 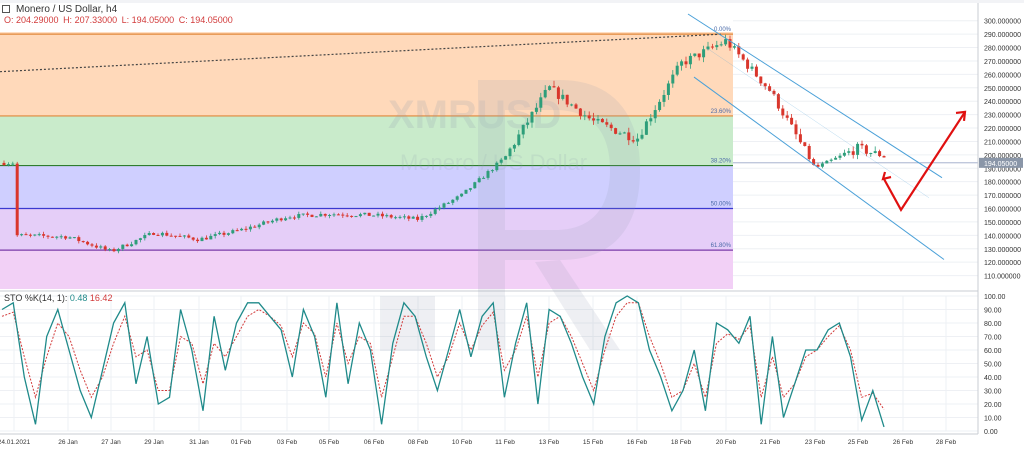 What do you see at coordinates (993, 311) in the screenshot?
I see `stochastic-tick-label: 90.00` at bounding box center [993, 311].